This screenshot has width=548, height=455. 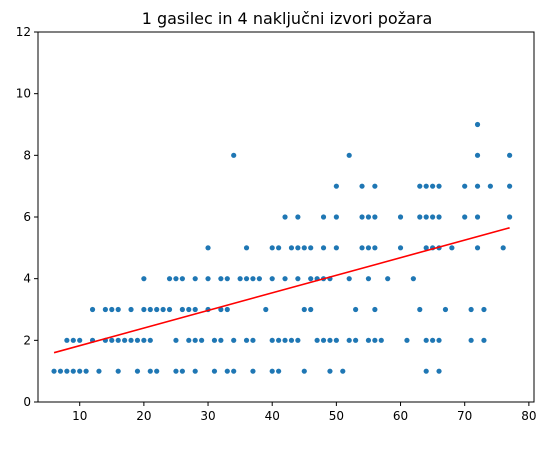 I want to click on x-tick-label: 80, so click(x=528, y=416).